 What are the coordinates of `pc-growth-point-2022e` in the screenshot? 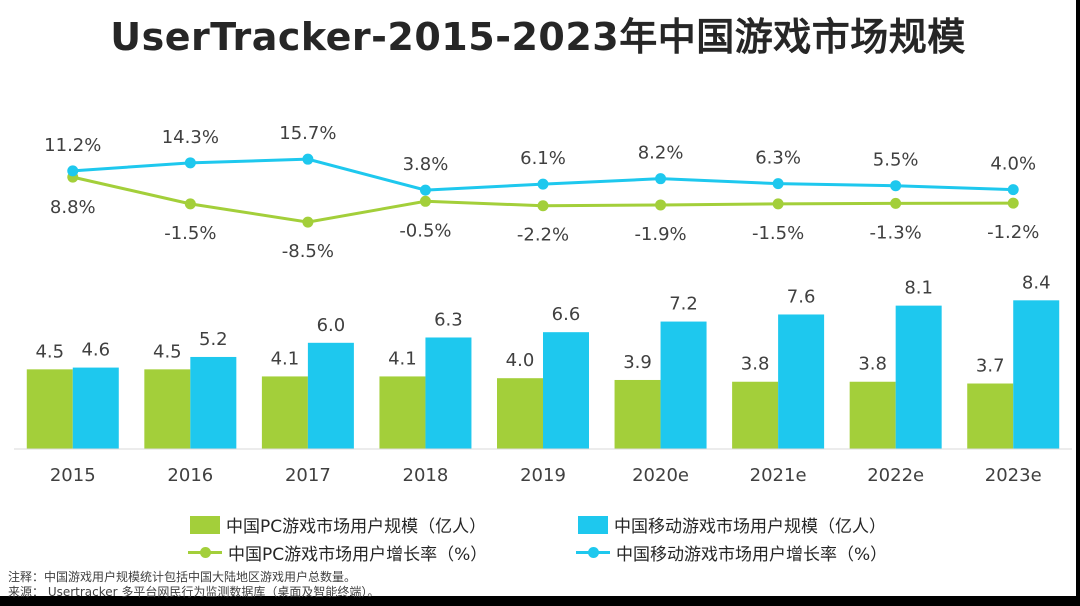 It's located at (896, 203).